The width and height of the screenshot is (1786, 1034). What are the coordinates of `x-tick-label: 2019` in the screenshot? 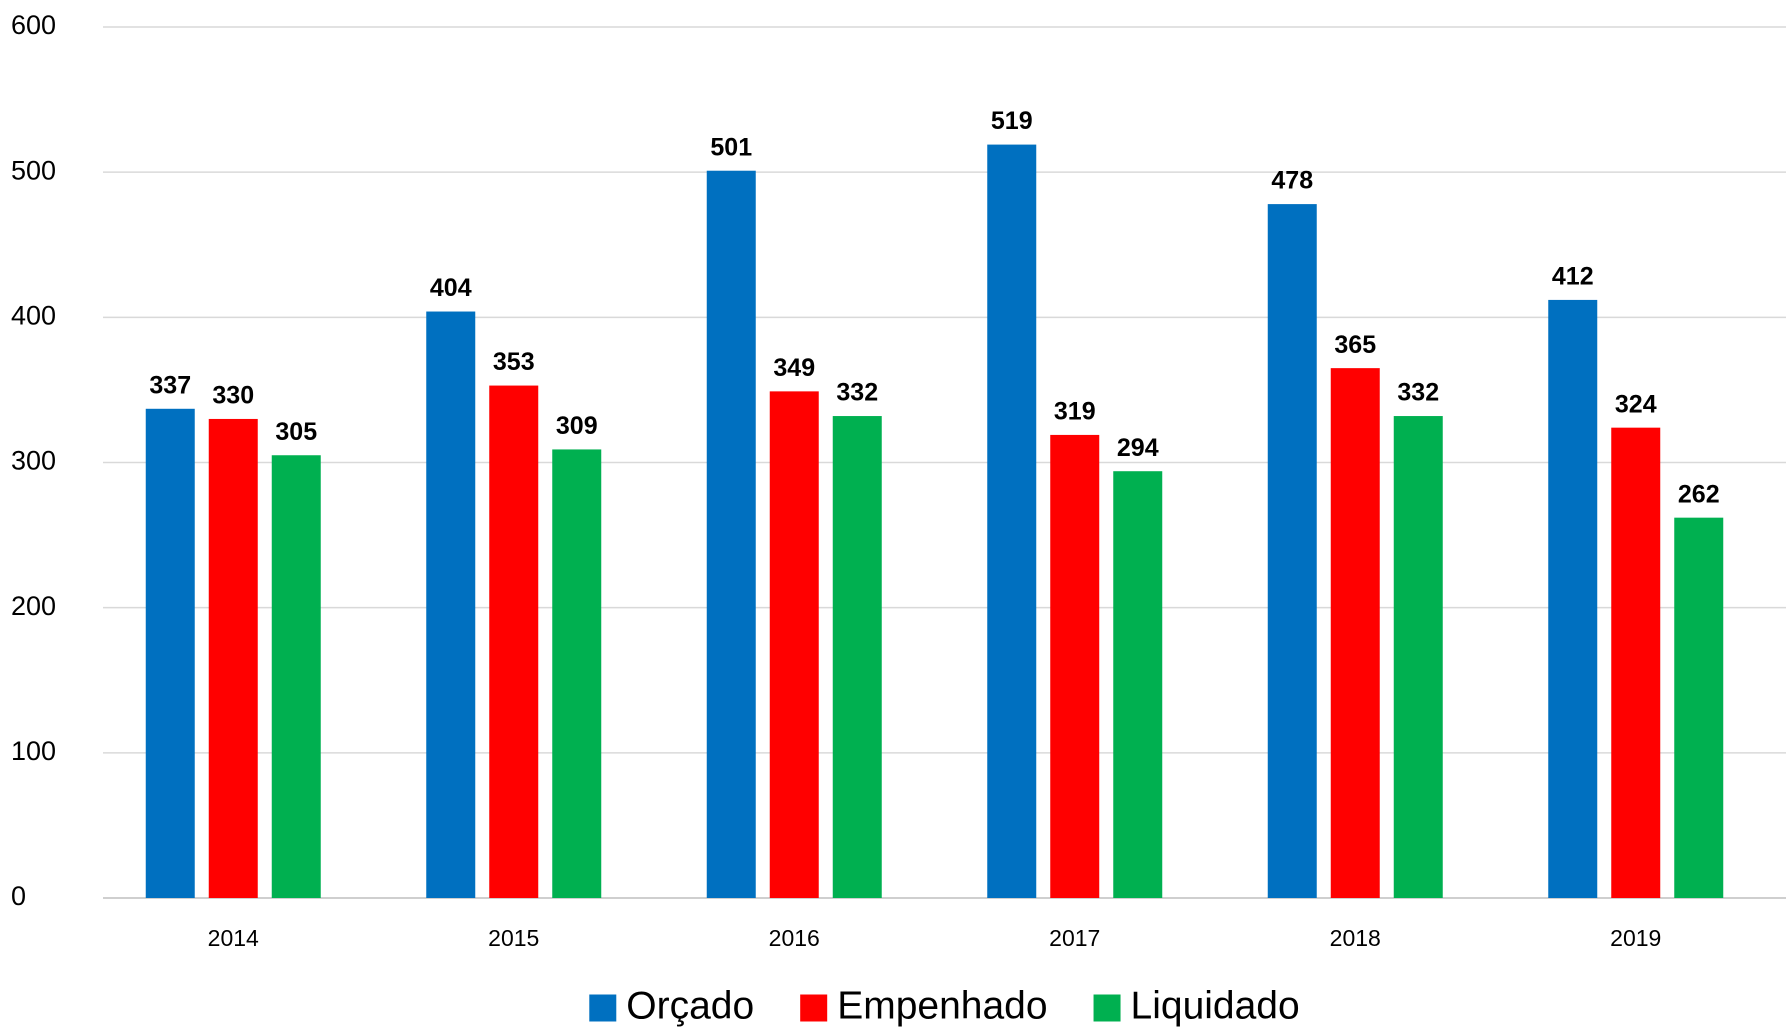 It's located at (1635, 938).